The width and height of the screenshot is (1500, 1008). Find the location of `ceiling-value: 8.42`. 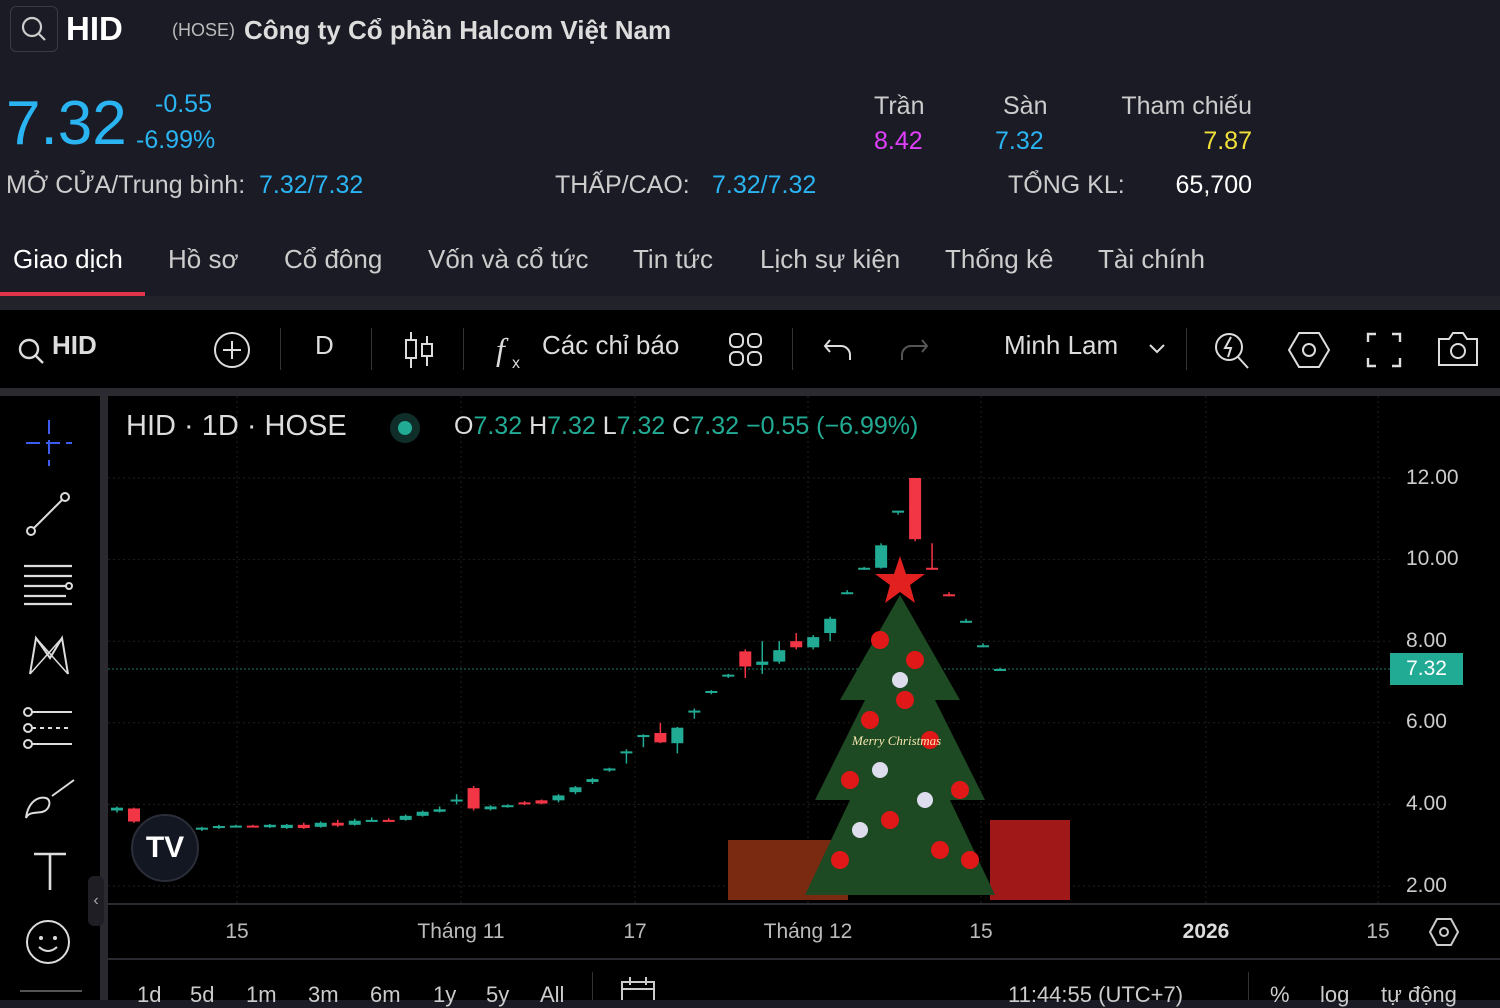

ceiling-value: 8.42 is located at coordinates (898, 141).